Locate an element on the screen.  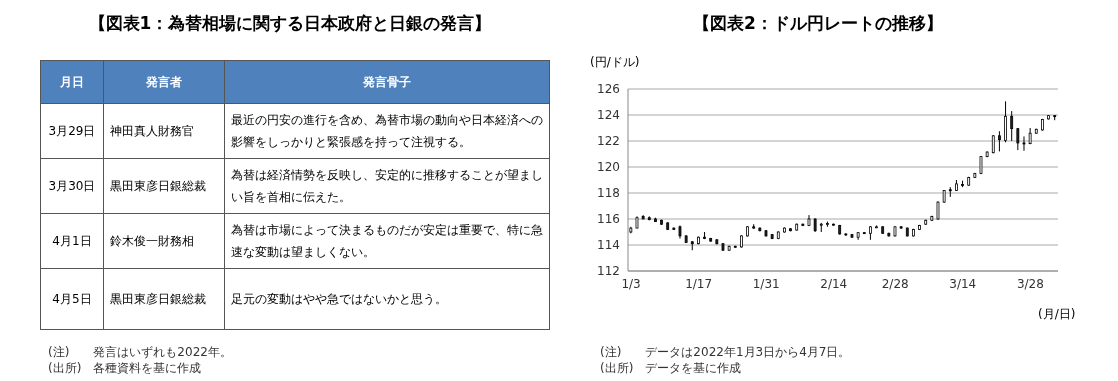
text: 為替は経済情勢を反映し、安定的に推移することが望ましい旨を首相に伝えた。 is located at coordinates (387, 186).